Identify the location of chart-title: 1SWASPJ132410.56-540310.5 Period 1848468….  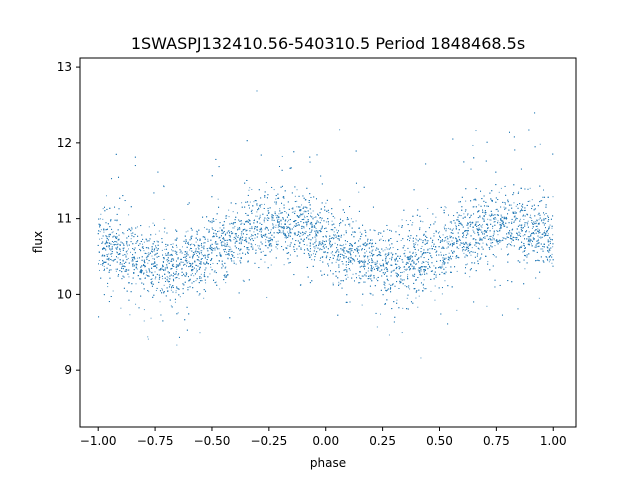
(328, 43).